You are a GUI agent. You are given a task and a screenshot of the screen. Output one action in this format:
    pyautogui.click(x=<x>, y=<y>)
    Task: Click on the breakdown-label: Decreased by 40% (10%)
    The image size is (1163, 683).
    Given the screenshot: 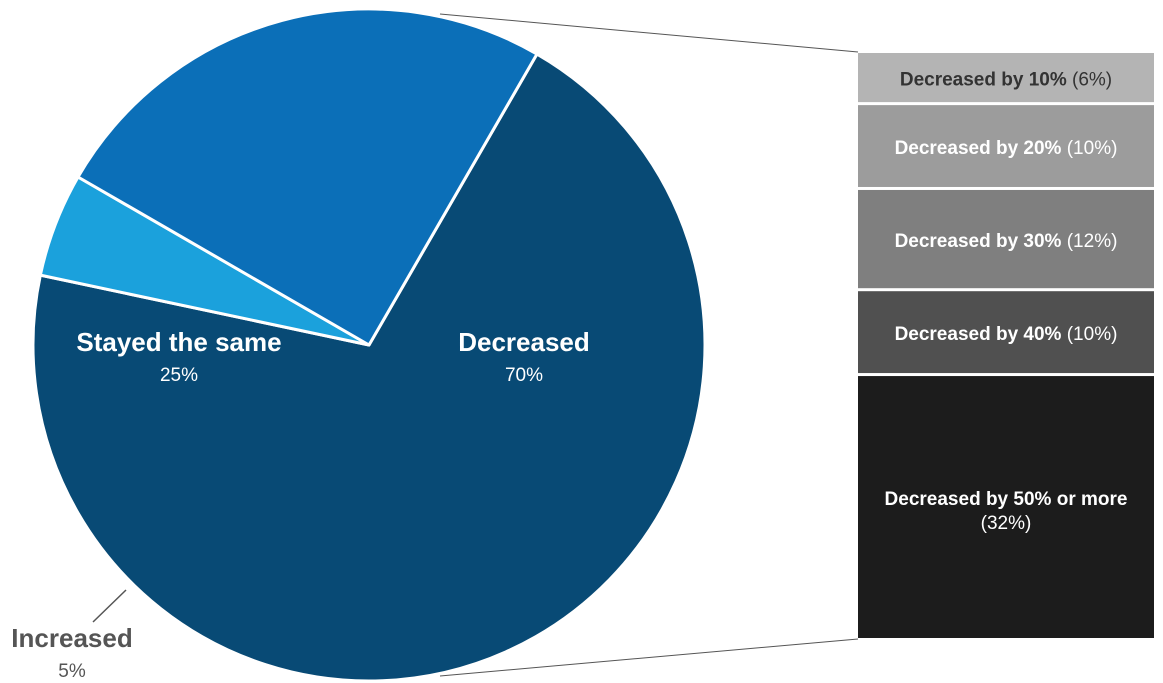 What is the action you would take?
    pyautogui.click(x=1006, y=334)
    